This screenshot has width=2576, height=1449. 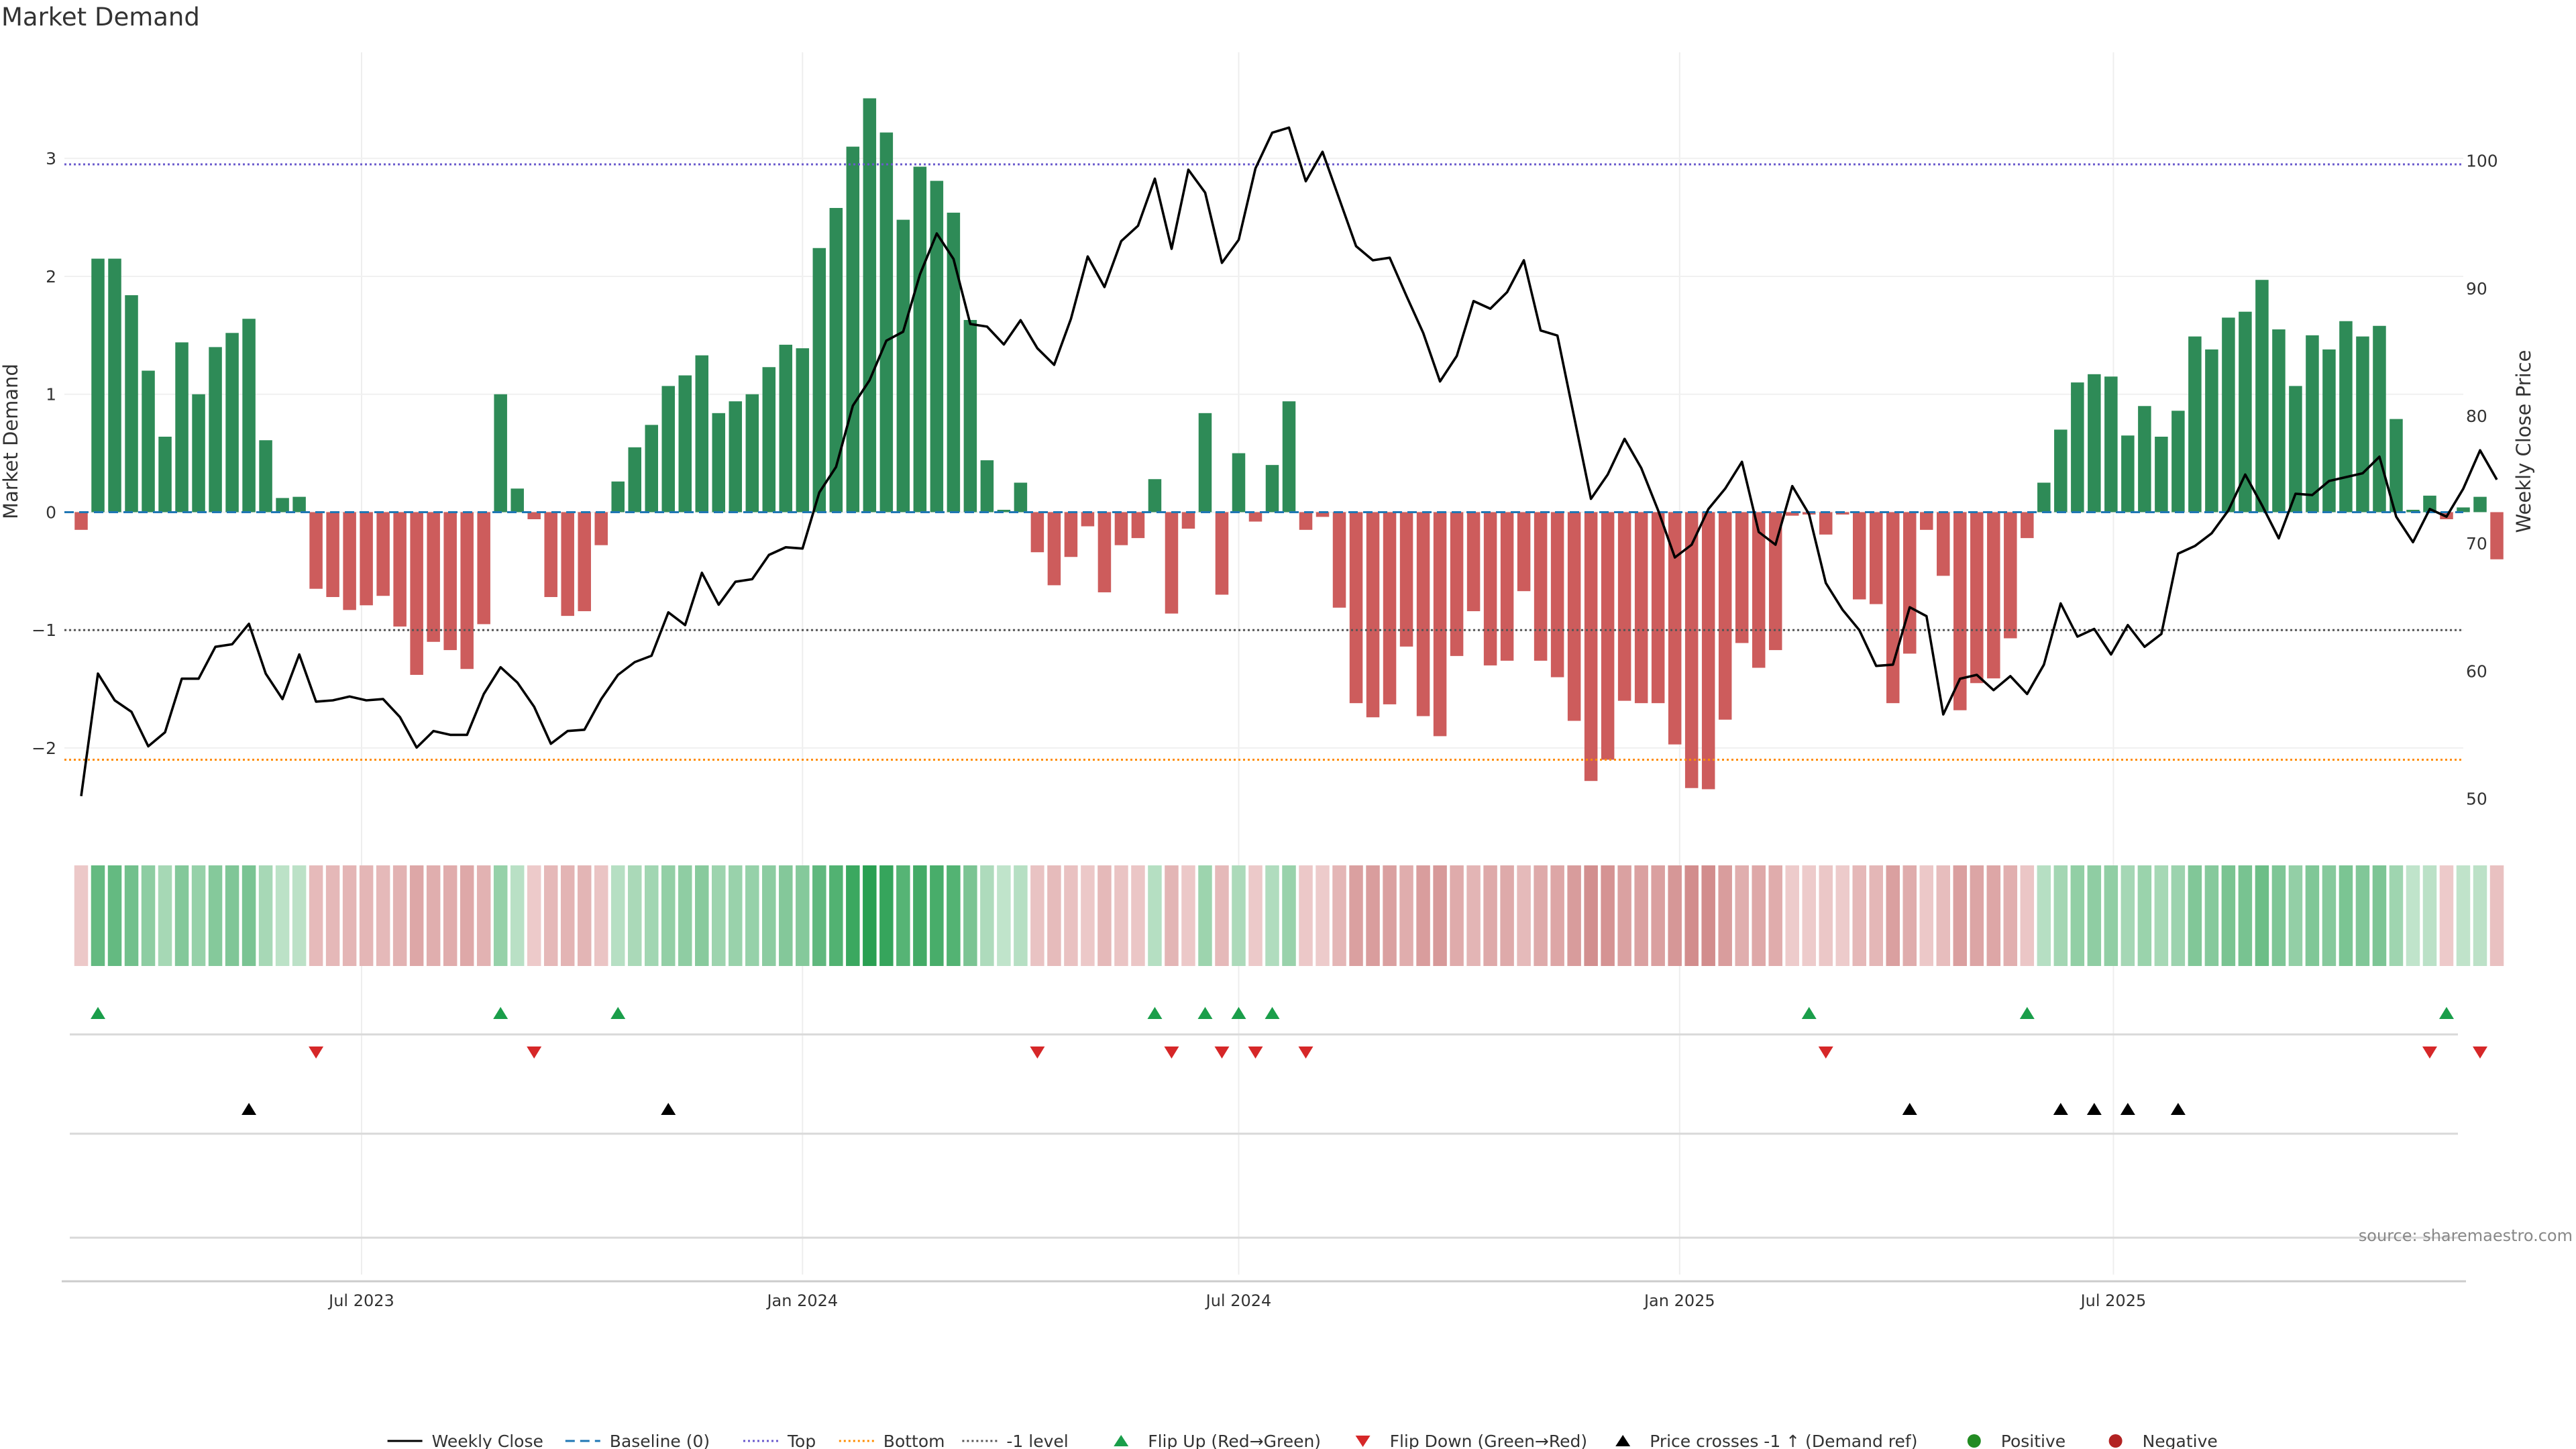 I want to click on legend-label: Weekly Close, so click(x=487, y=1440).